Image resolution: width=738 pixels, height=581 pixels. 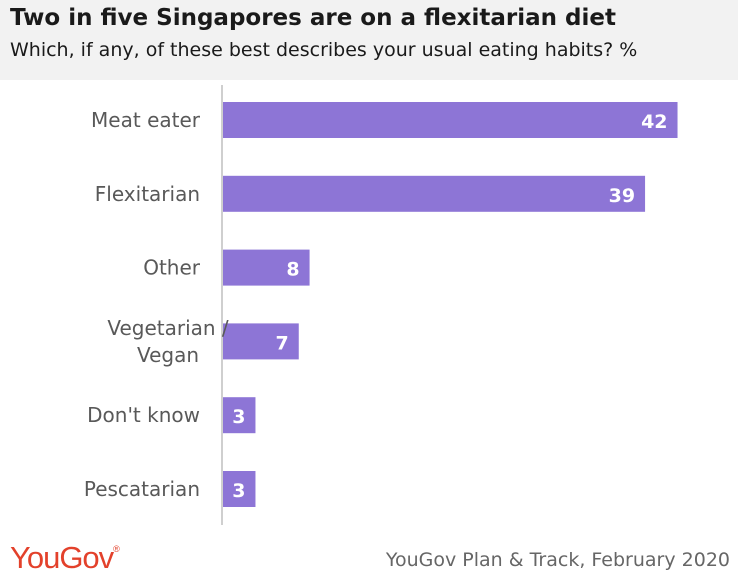 I want to click on registered-mark: ®, so click(x=116, y=549).